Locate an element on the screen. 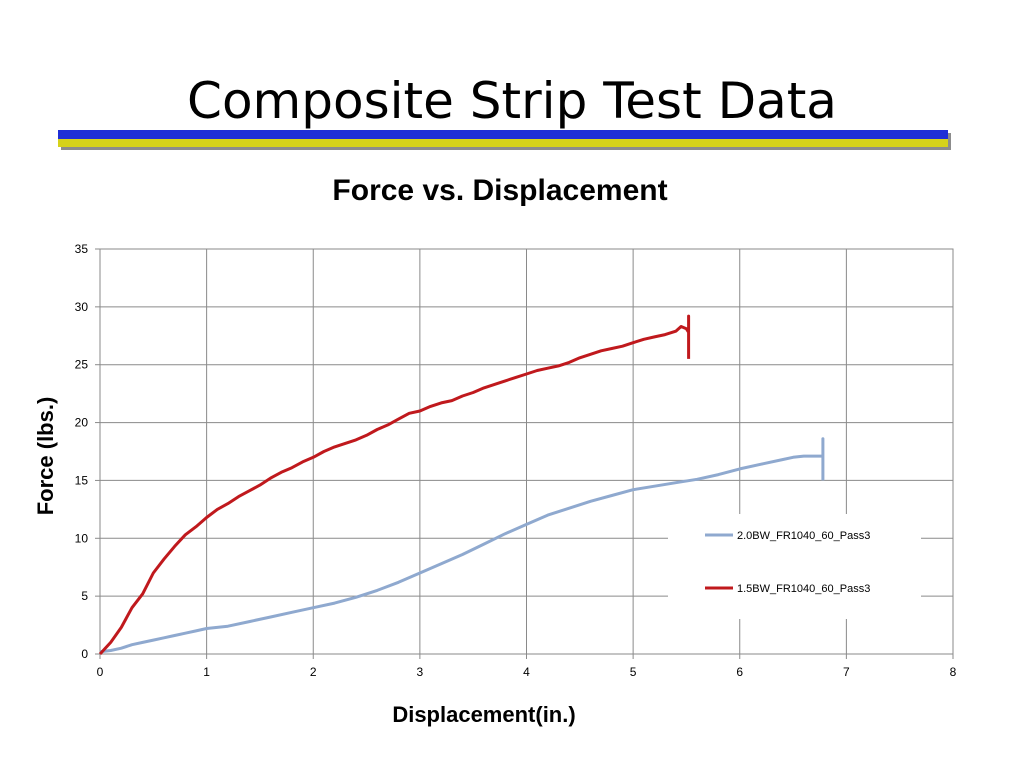 This screenshot has width=1024, height=768. x-tick-label: 4 is located at coordinates (526, 672).